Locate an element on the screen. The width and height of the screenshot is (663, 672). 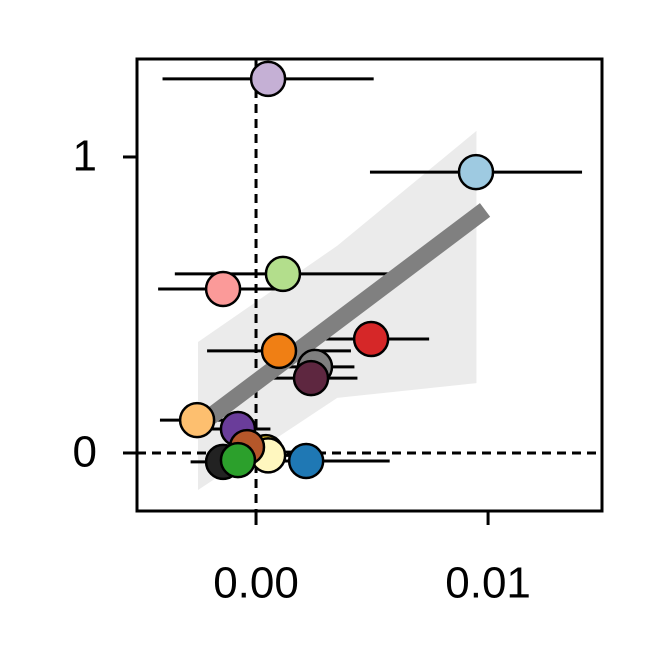
y-tick-label: 0 is located at coordinates (85, 452).